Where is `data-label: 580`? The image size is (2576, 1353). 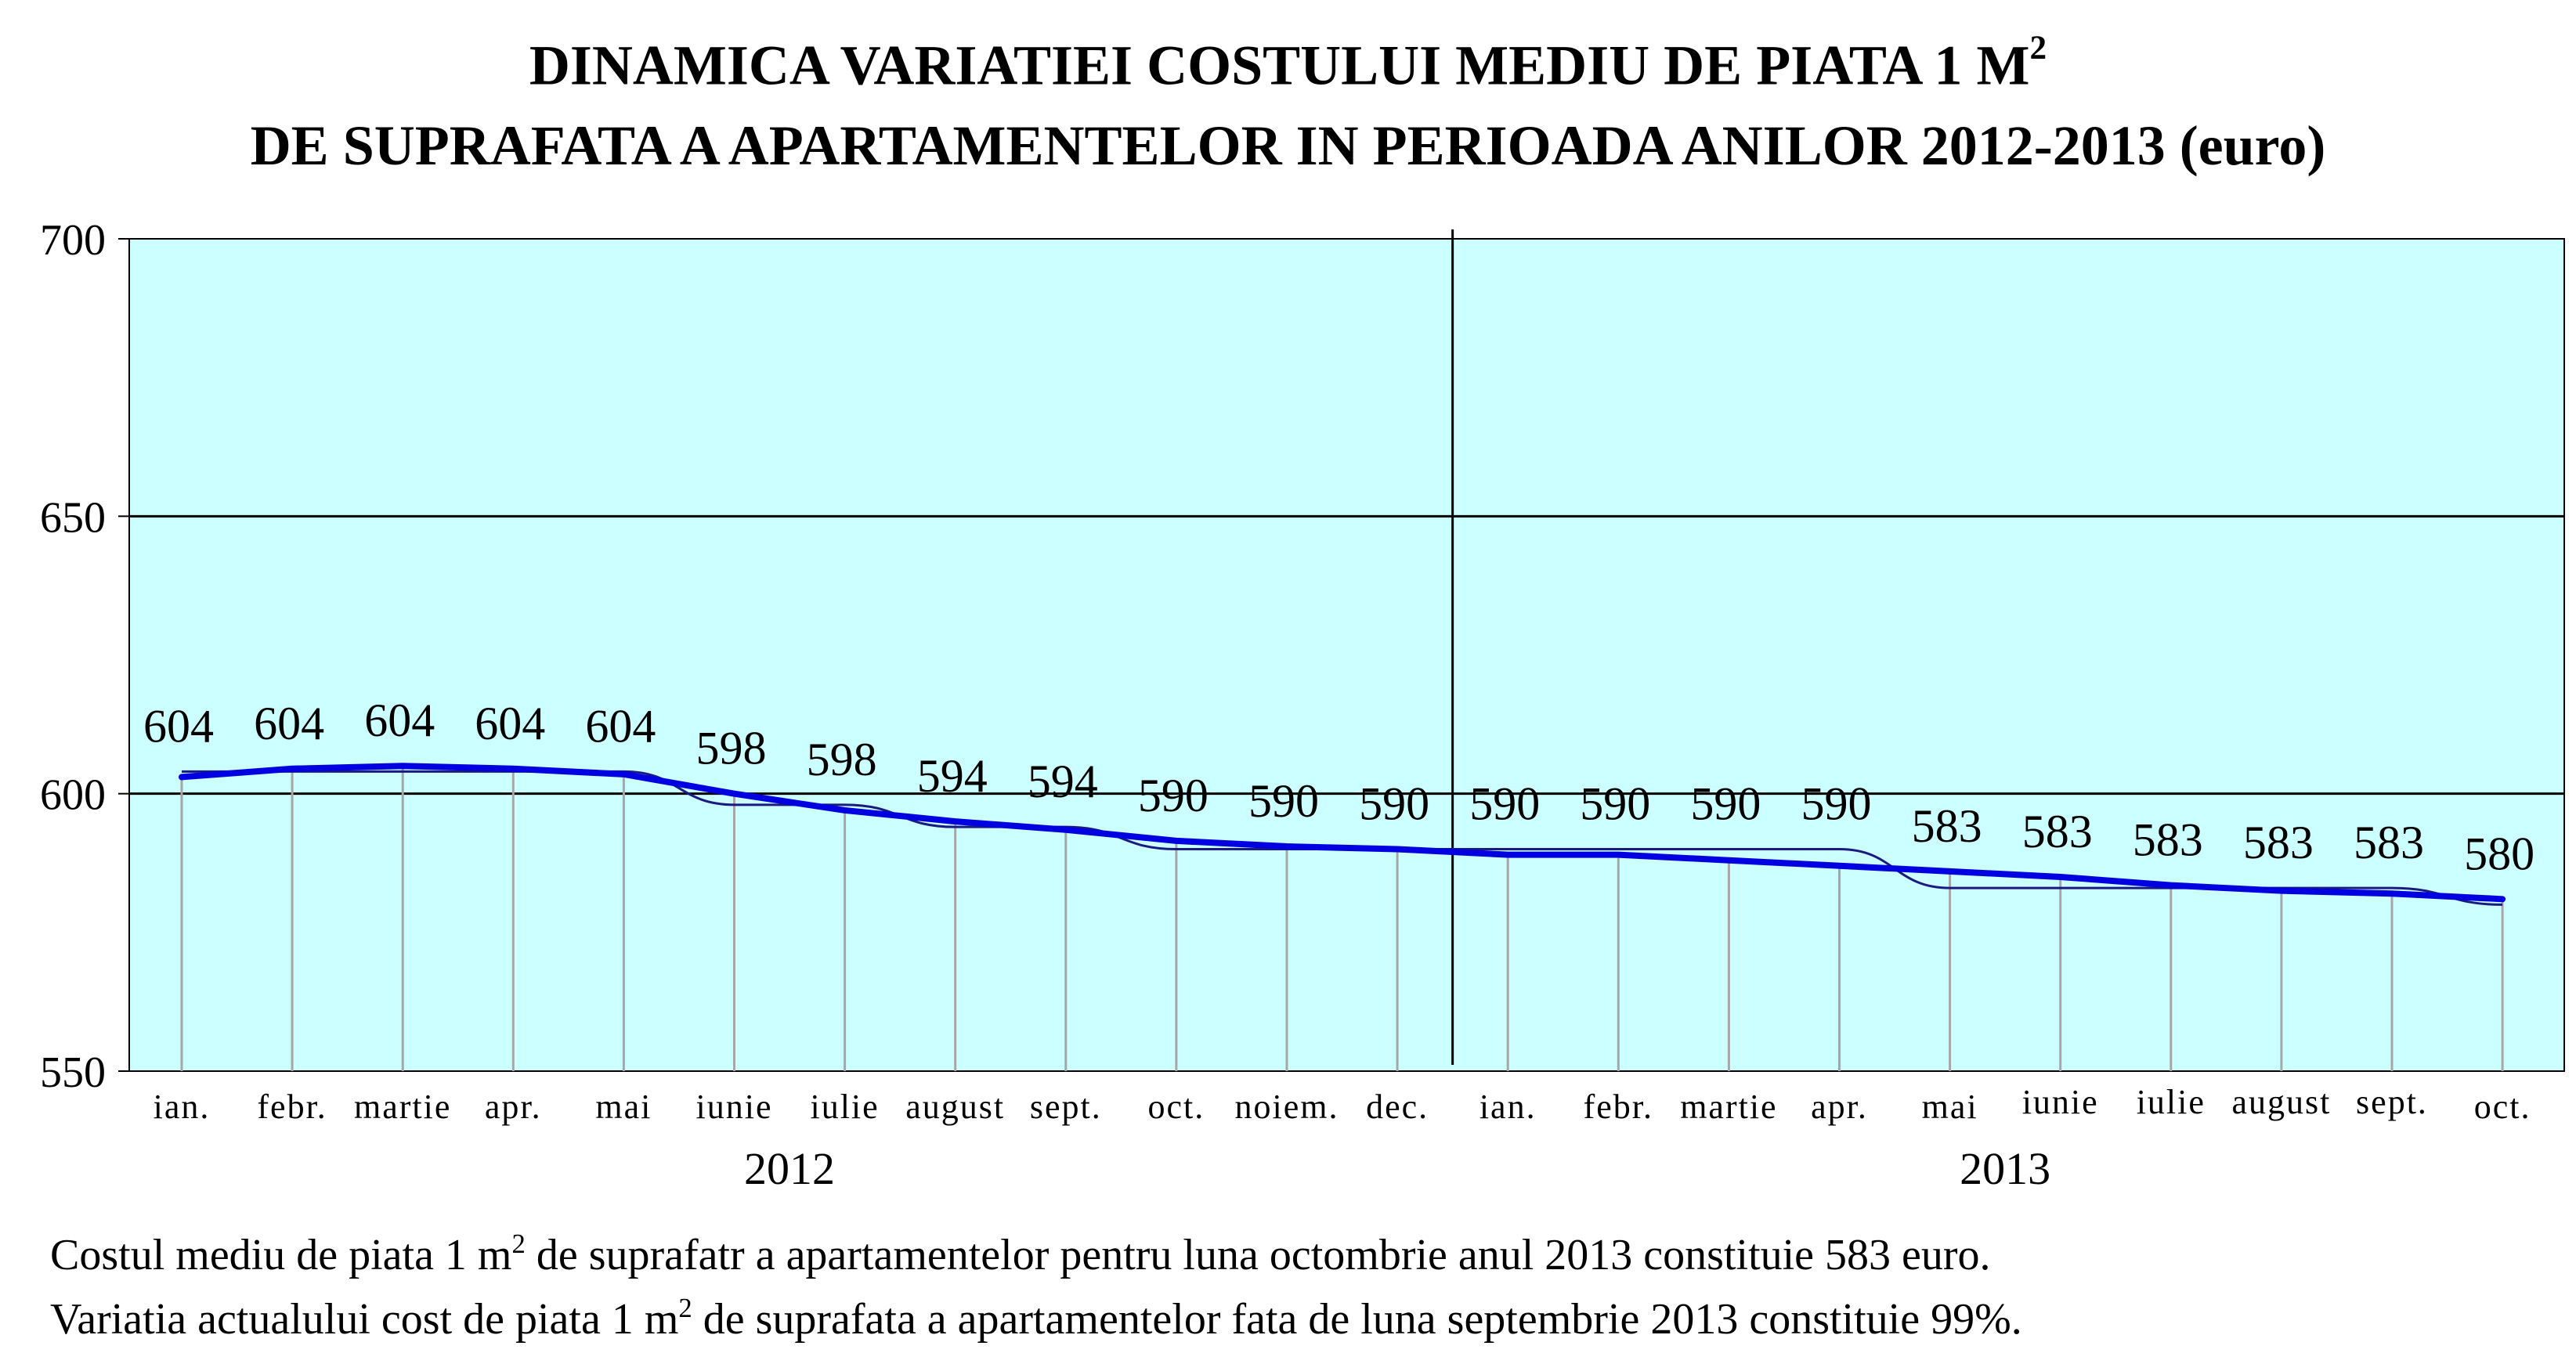
data-label: 580 is located at coordinates (2499, 853).